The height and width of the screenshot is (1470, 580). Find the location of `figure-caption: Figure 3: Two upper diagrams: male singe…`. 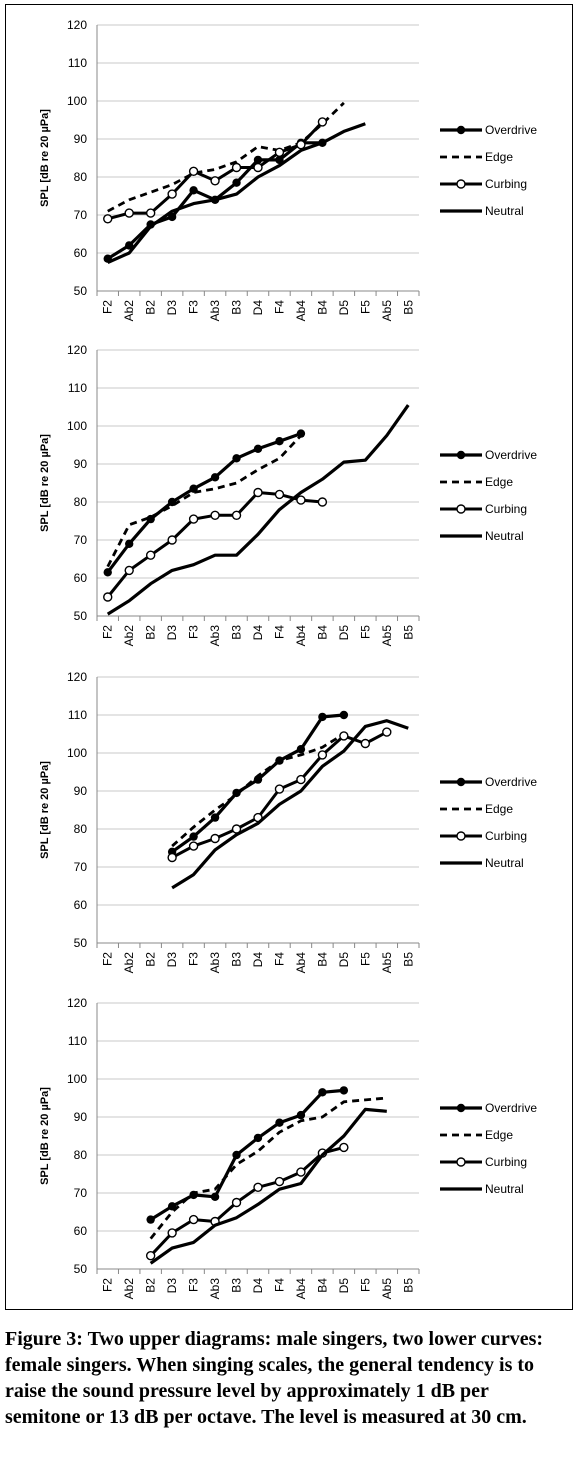

figure-caption: Figure 3: Two upper diagrams: male singe… is located at coordinates (274, 1378).